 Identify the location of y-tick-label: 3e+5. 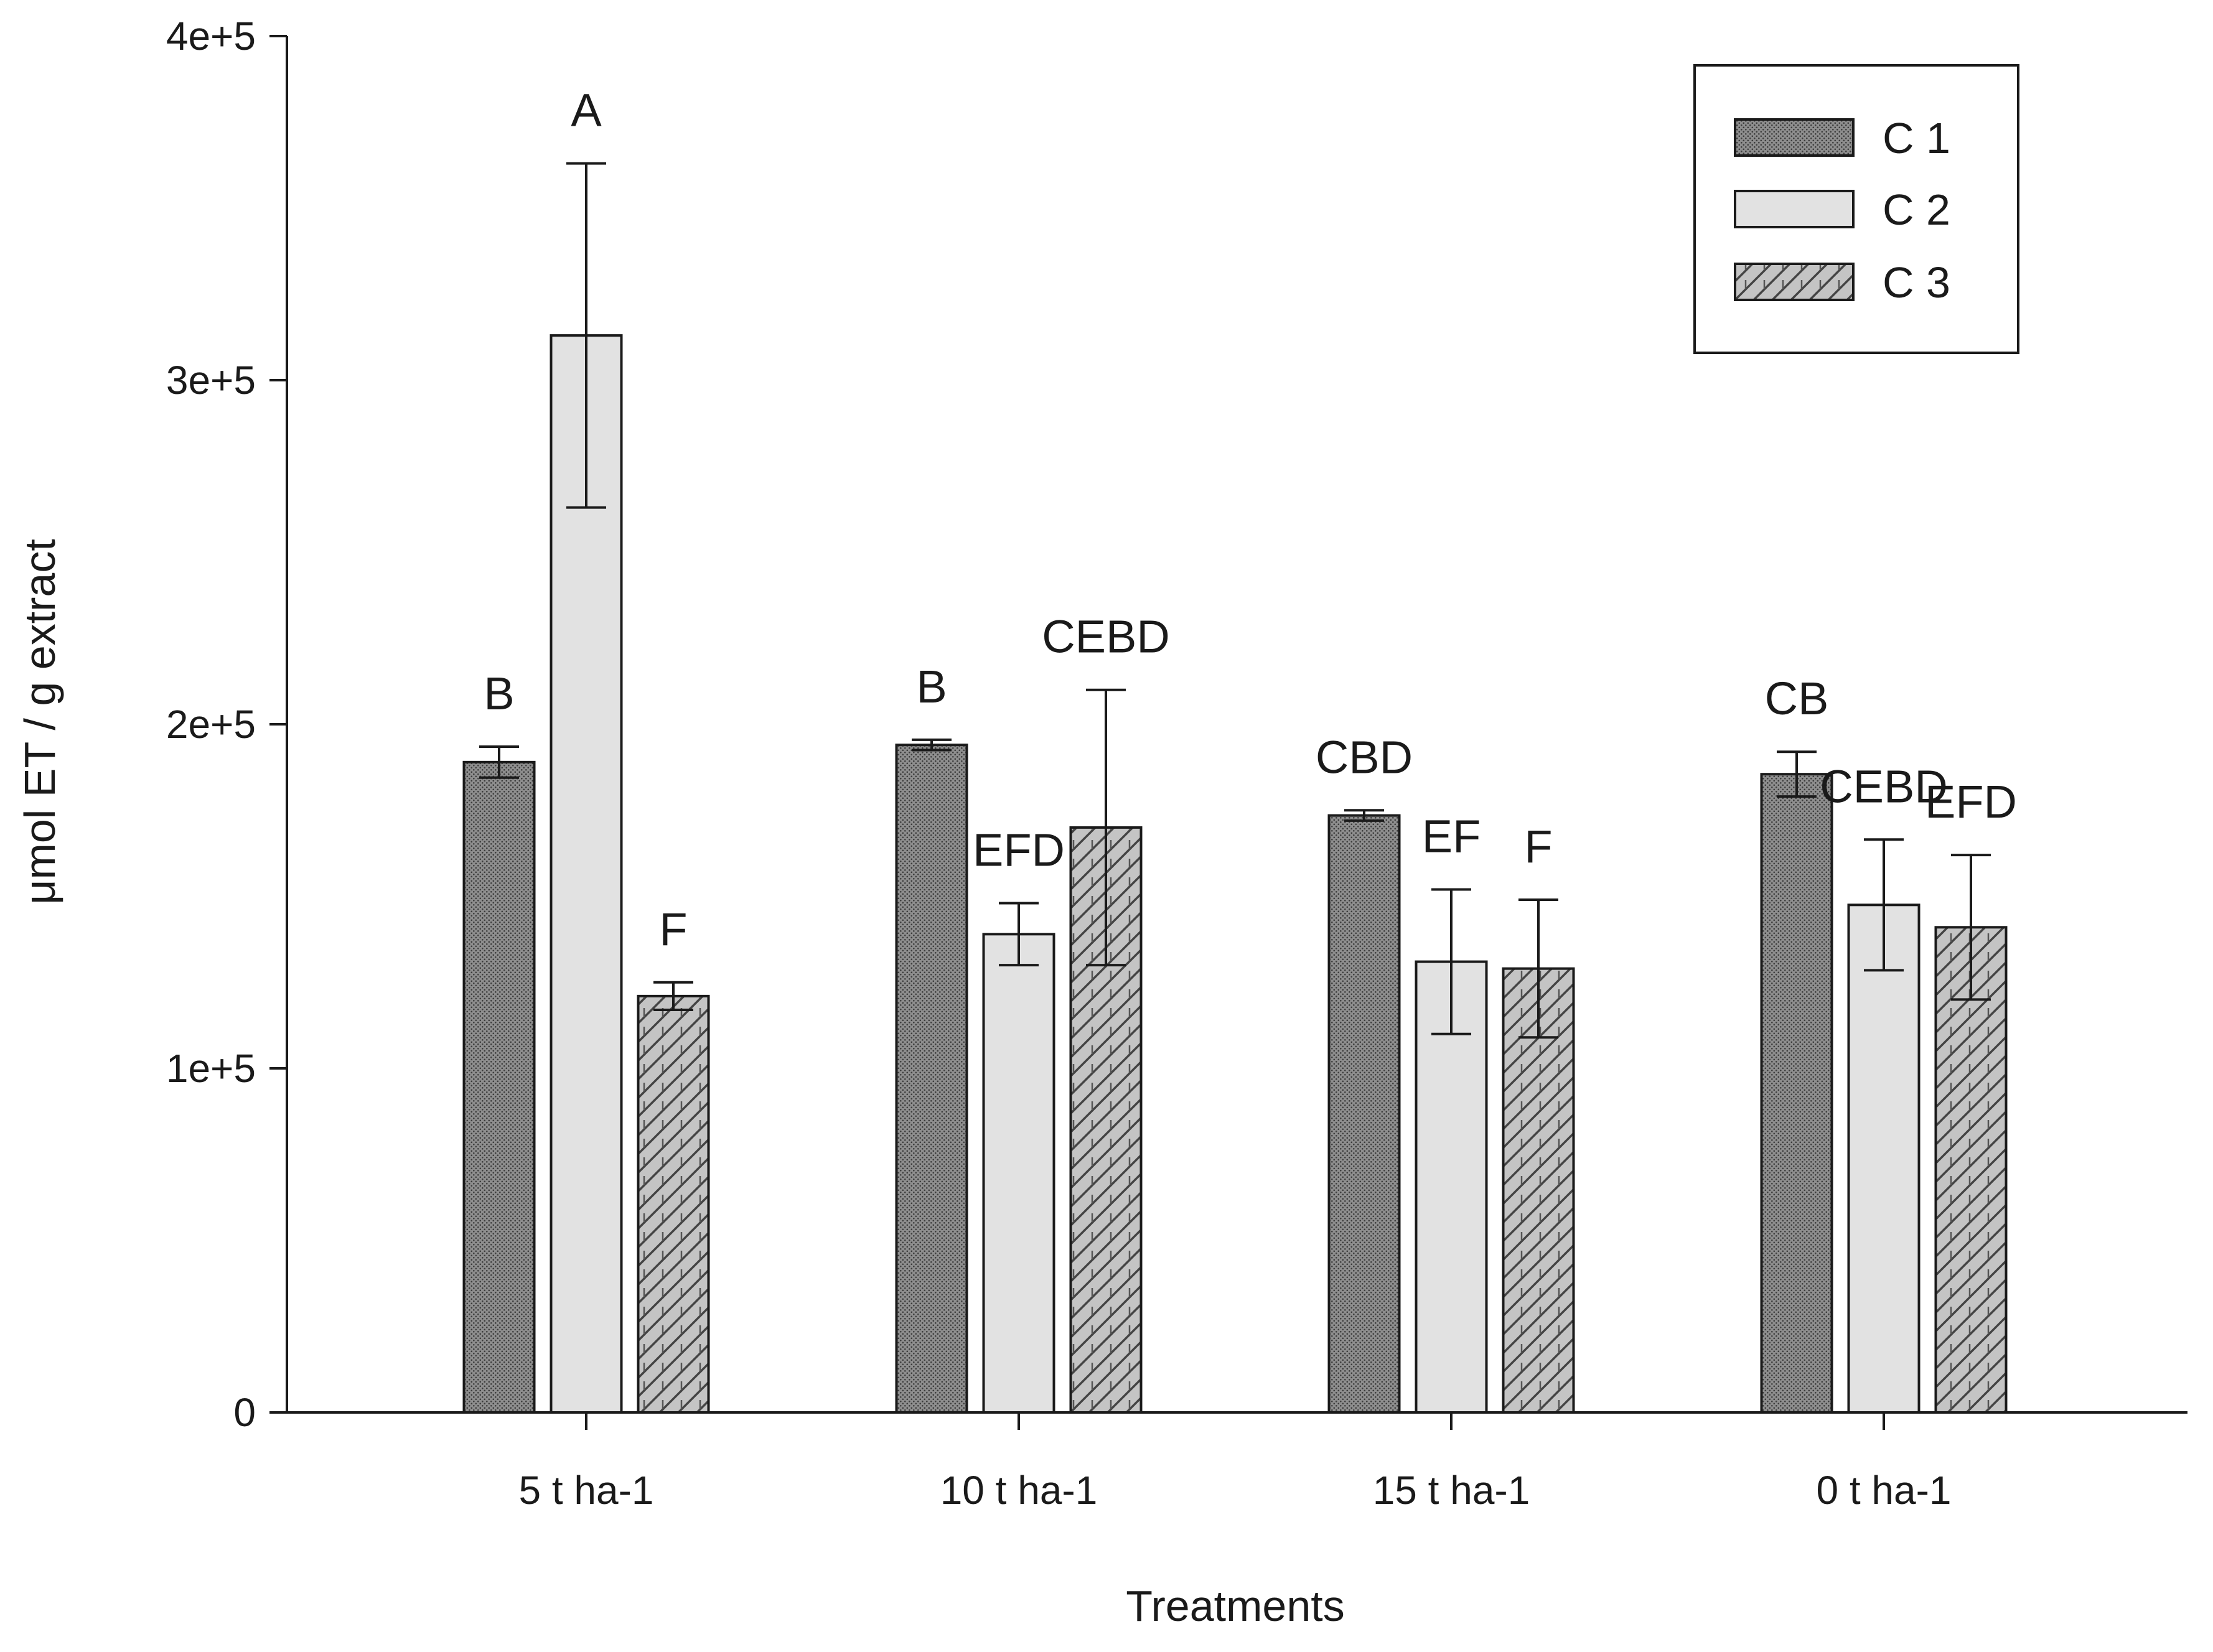
(211, 380).